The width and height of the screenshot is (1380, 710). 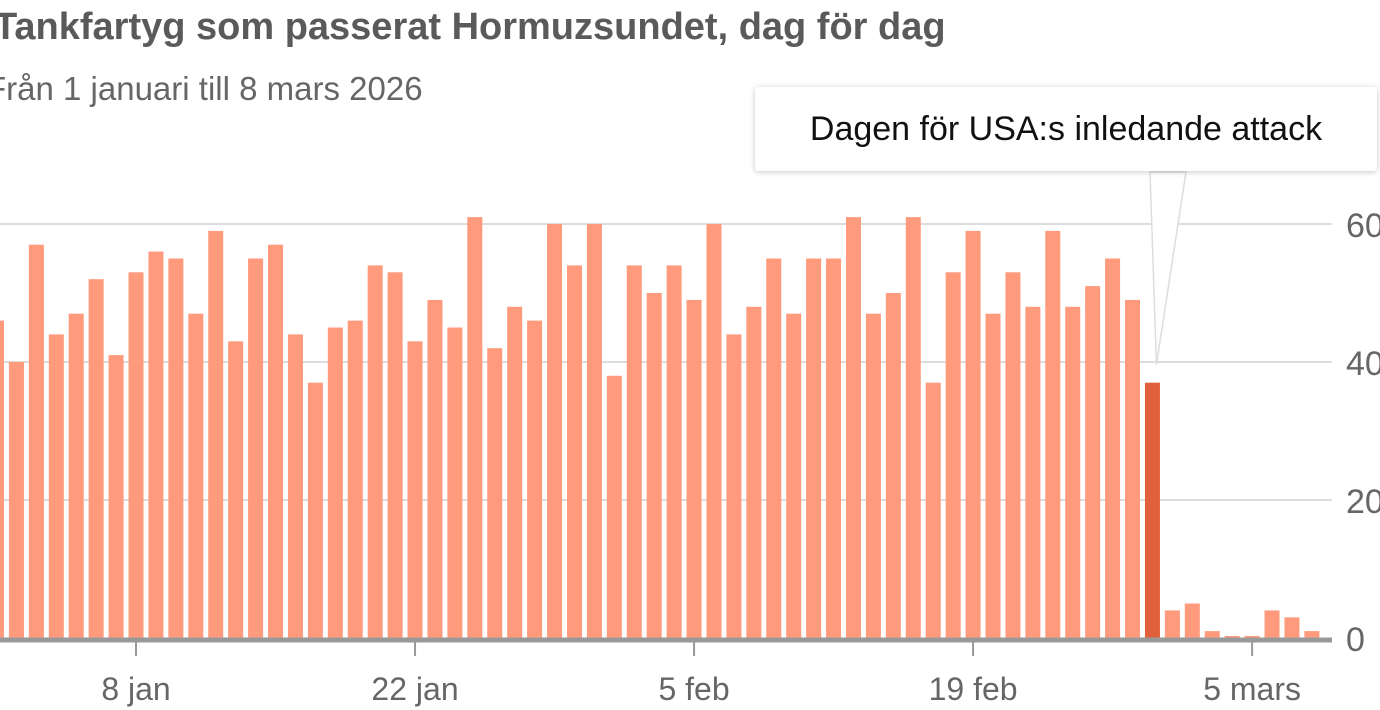 What do you see at coordinates (953, 455) in the screenshot?
I see `bar-18-feb` at bounding box center [953, 455].